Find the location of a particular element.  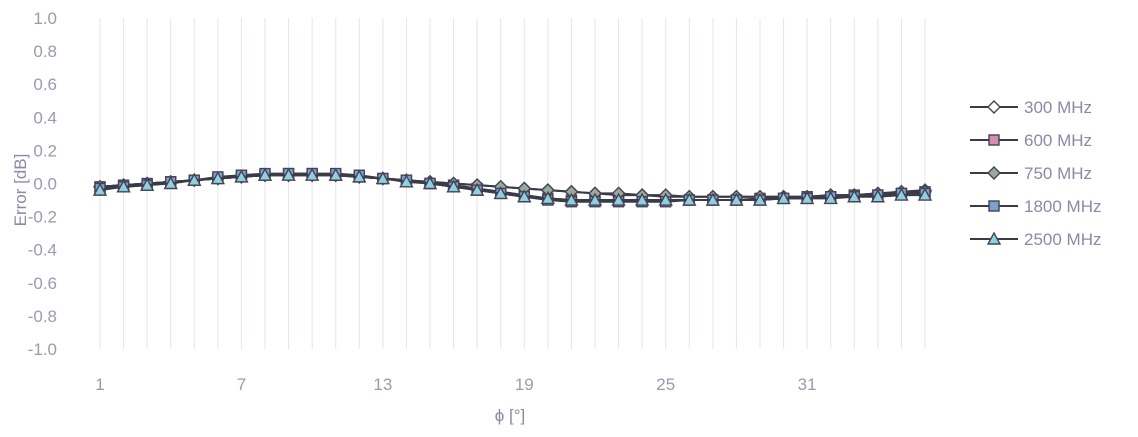

legend-item: 300 MHz is located at coordinates (1031, 107).